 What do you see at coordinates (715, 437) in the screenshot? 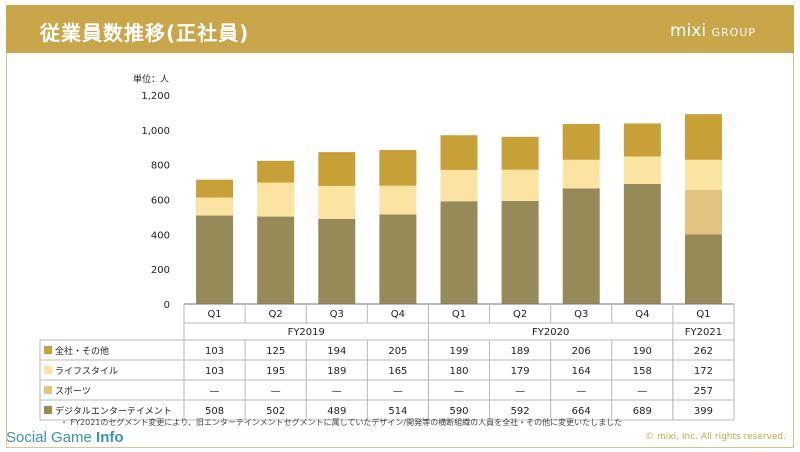
I see `copyright: © mixi, Inc. All rights reserved.` at bounding box center [715, 437].